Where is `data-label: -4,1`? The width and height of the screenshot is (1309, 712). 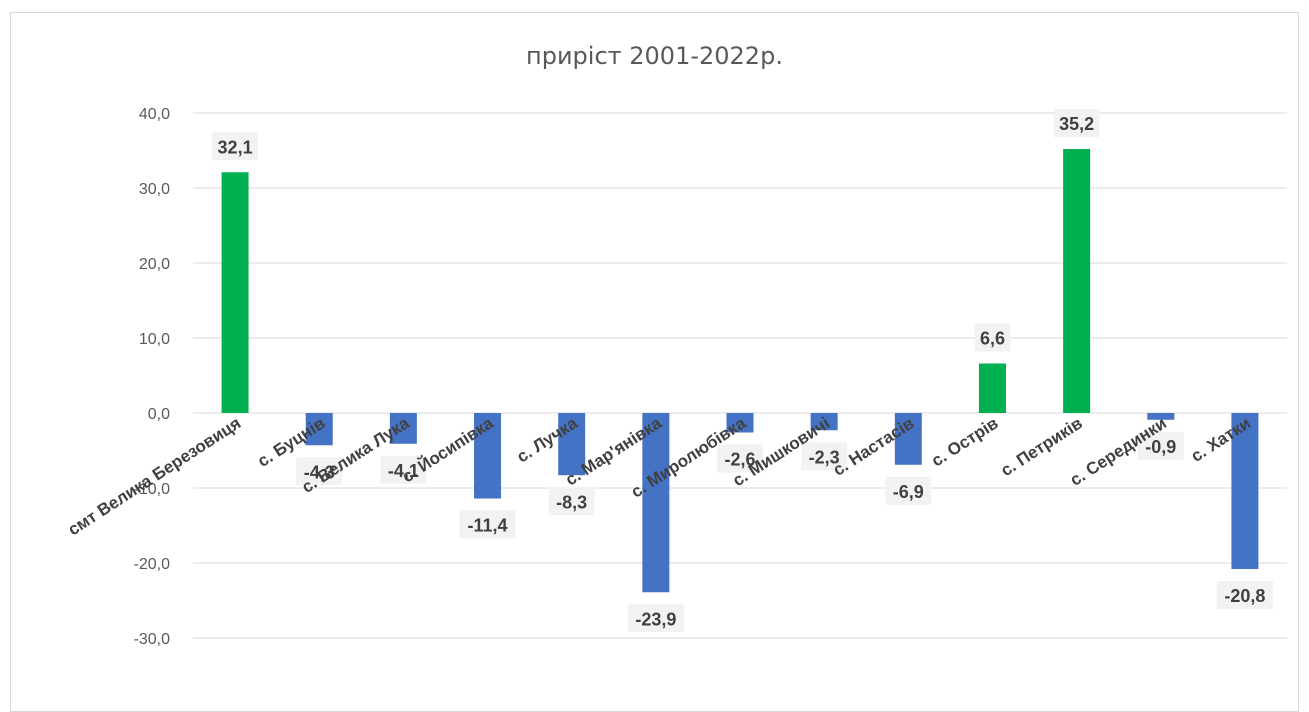
data-label: -4,1 is located at coordinates (403, 471).